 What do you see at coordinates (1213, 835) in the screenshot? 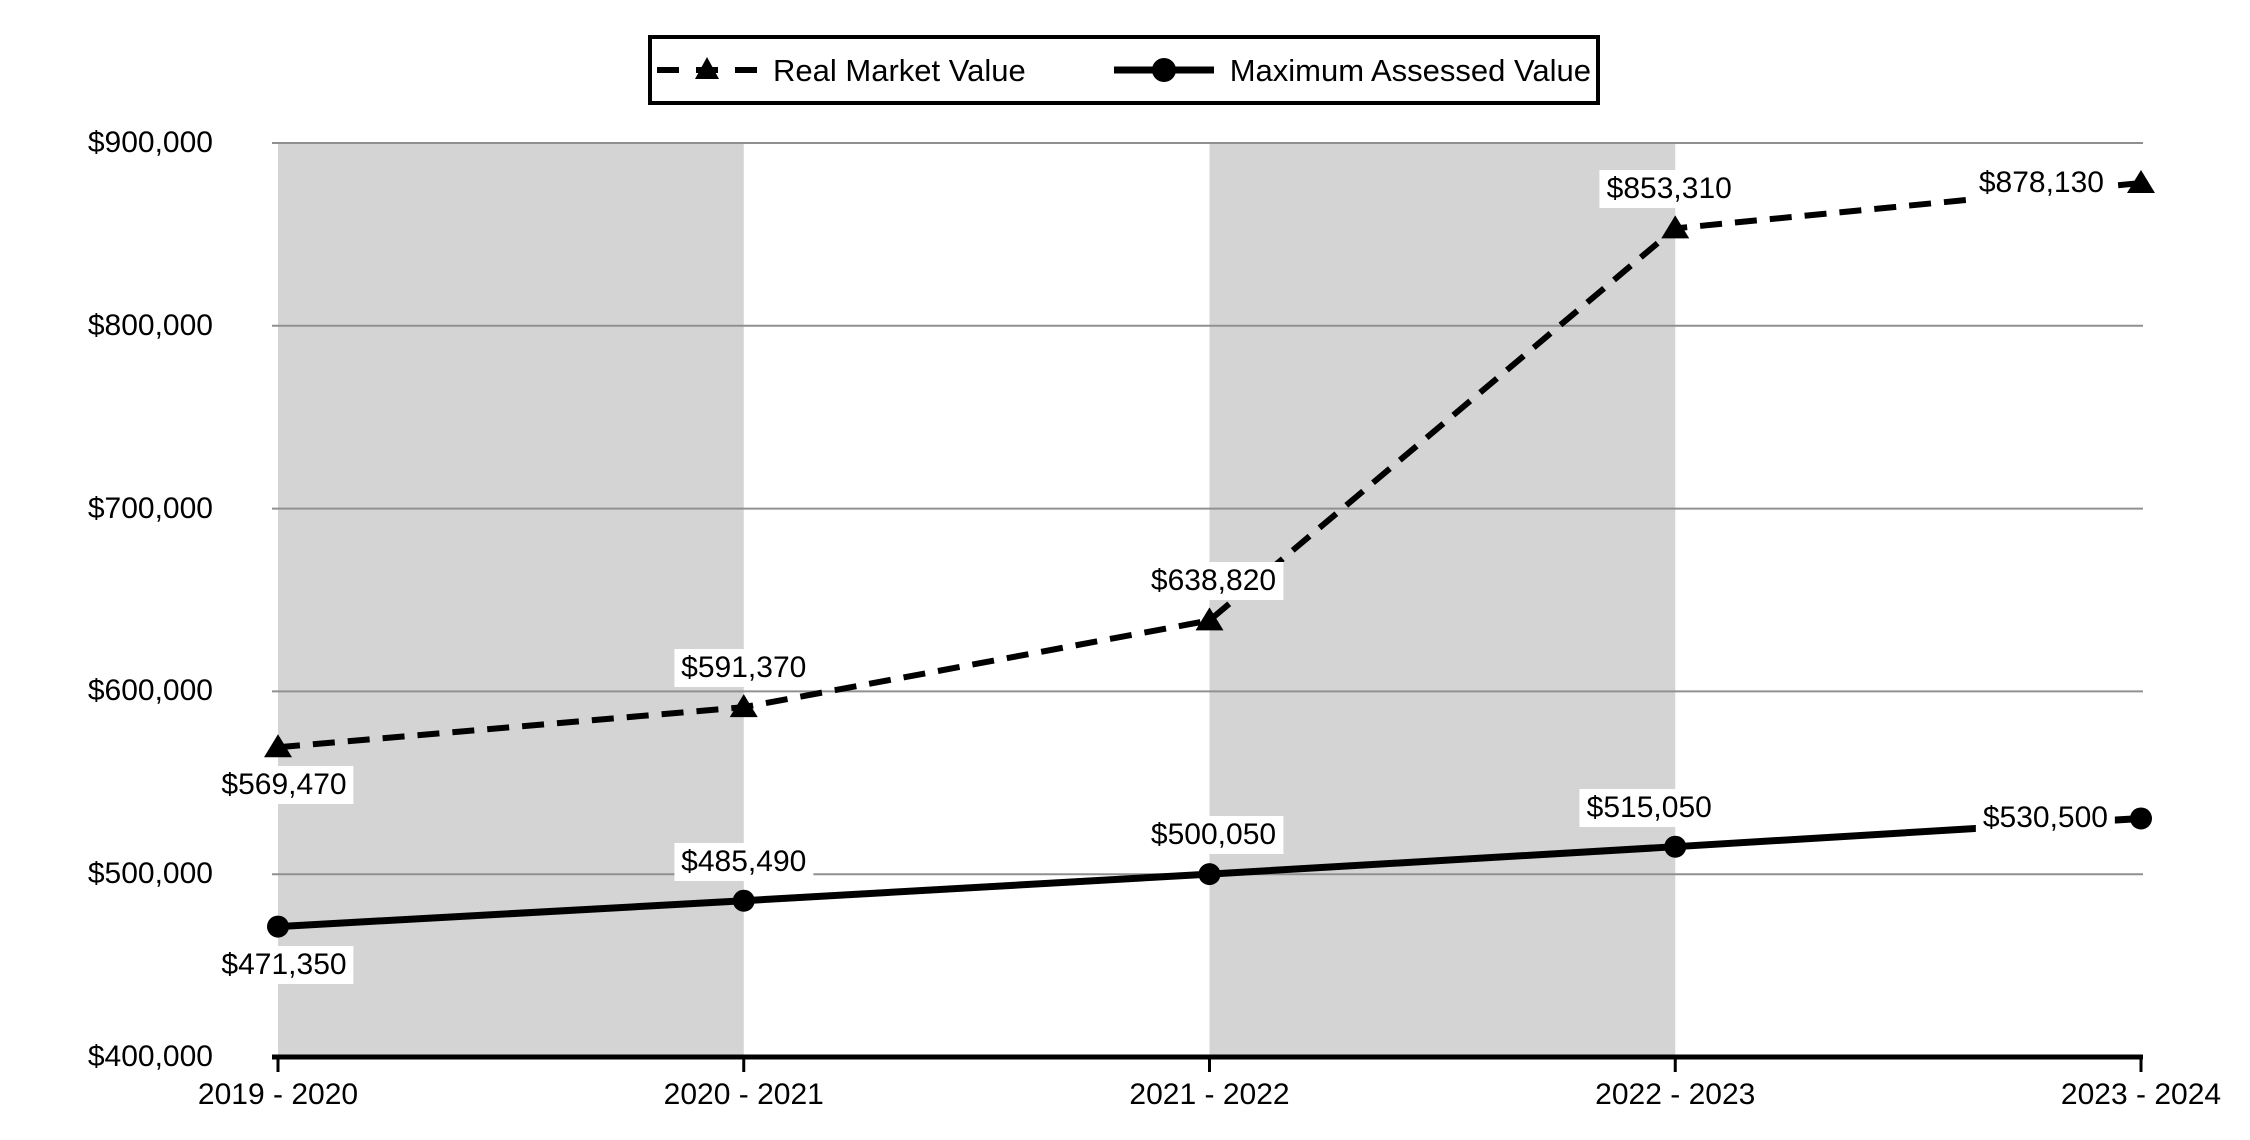
I see `point-label: $500,050` at bounding box center [1213, 835].